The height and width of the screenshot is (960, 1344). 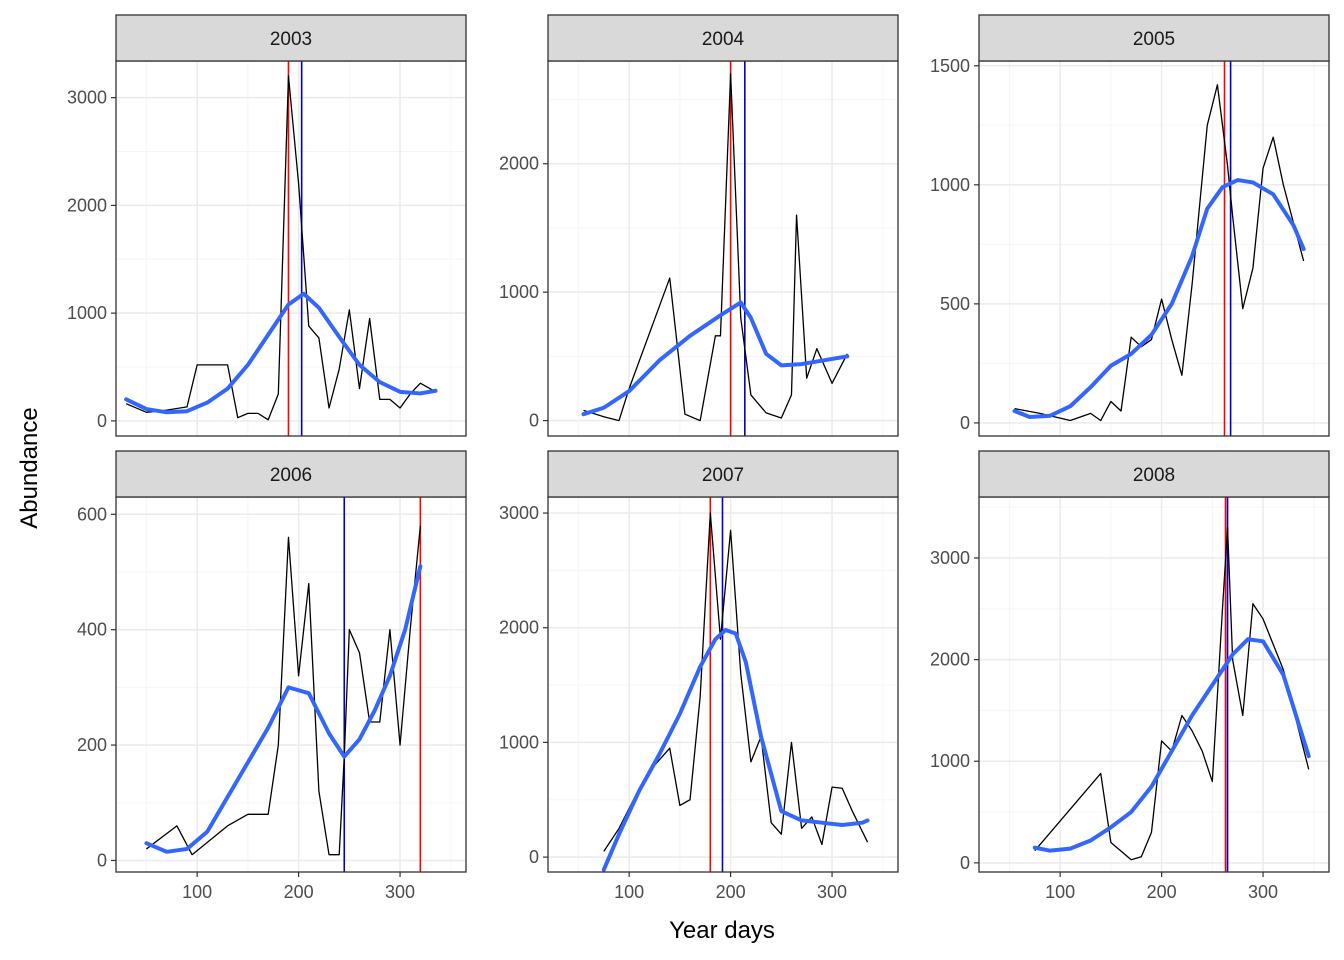 I want to click on facet-label: 2008, so click(x=1154, y=475).